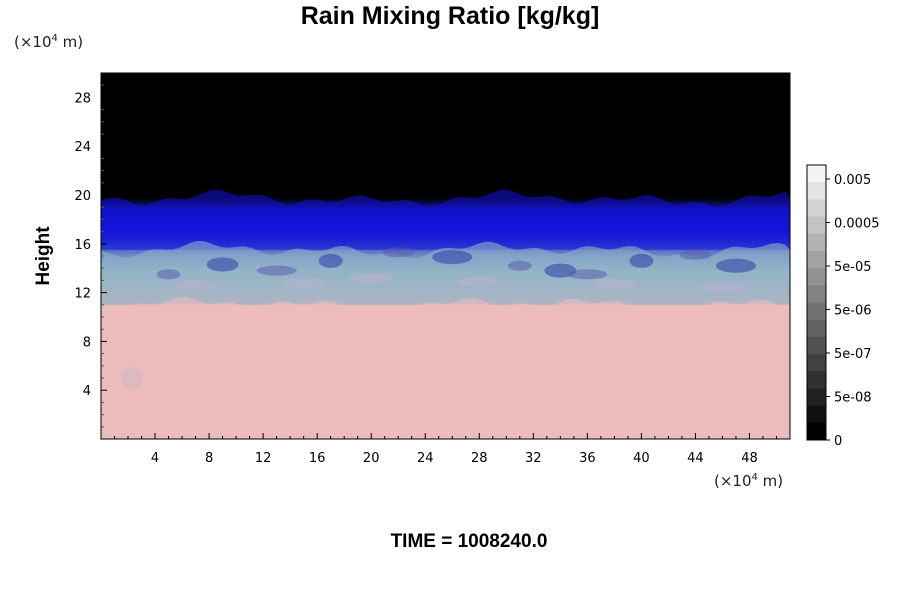  I want to click on x-tick-label: 8, so click(209, 458).